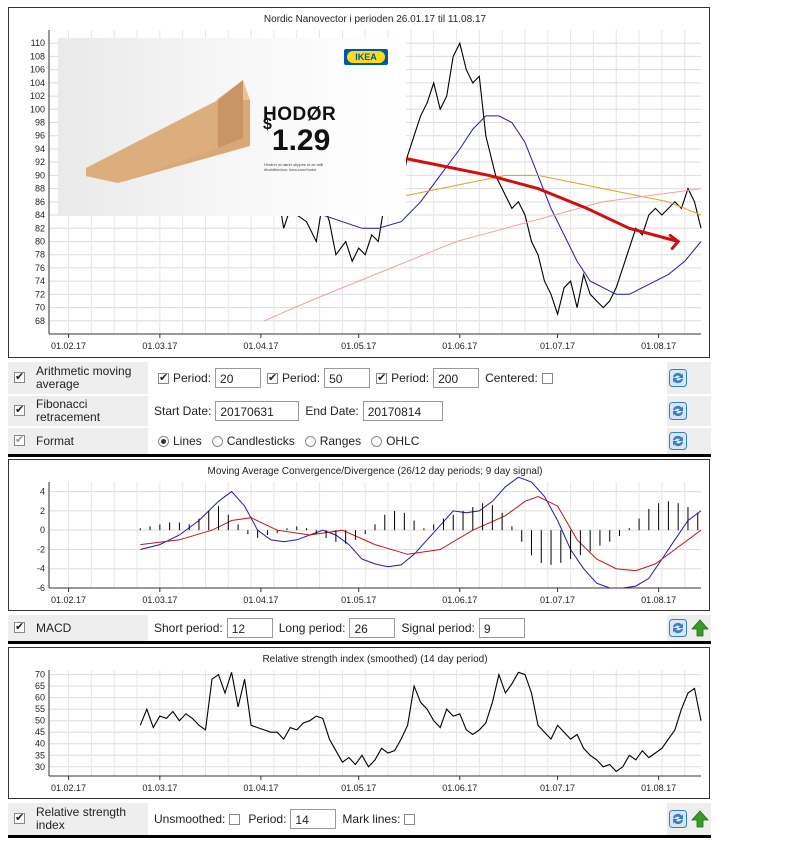 The image size is (811, 841). Describe the element at coordinates (700, 628) in the screenshot. I see `macd-move-up-icon` at that location.